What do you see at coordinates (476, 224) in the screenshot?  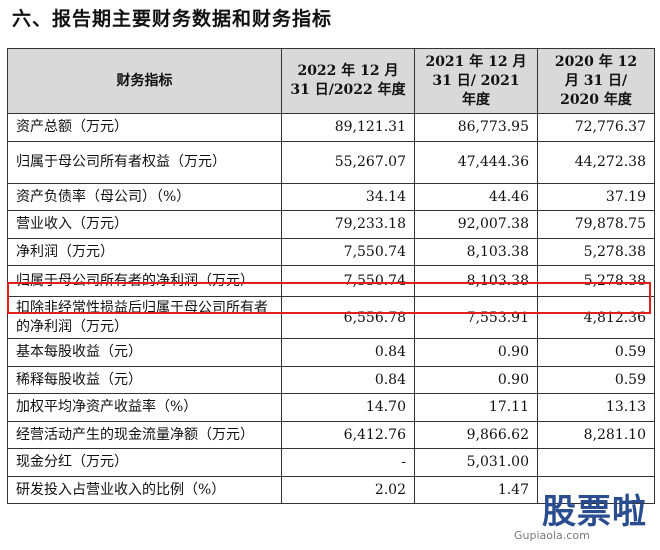 I see `cell-2021: 92,007.38` at bounding box center [476, 224].